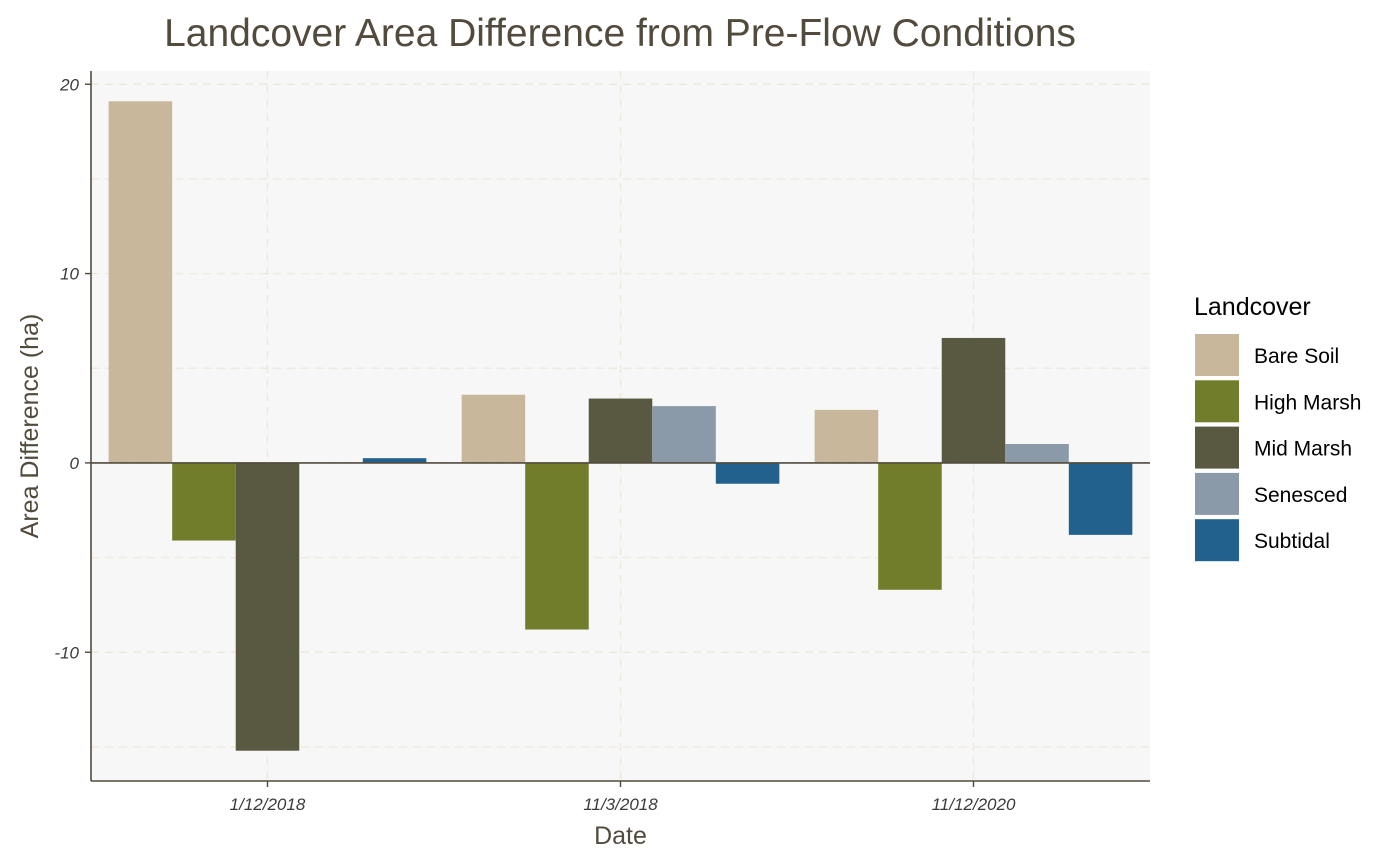  I want to click on x-tick-label: 11/12/2020, so click(974, 804).